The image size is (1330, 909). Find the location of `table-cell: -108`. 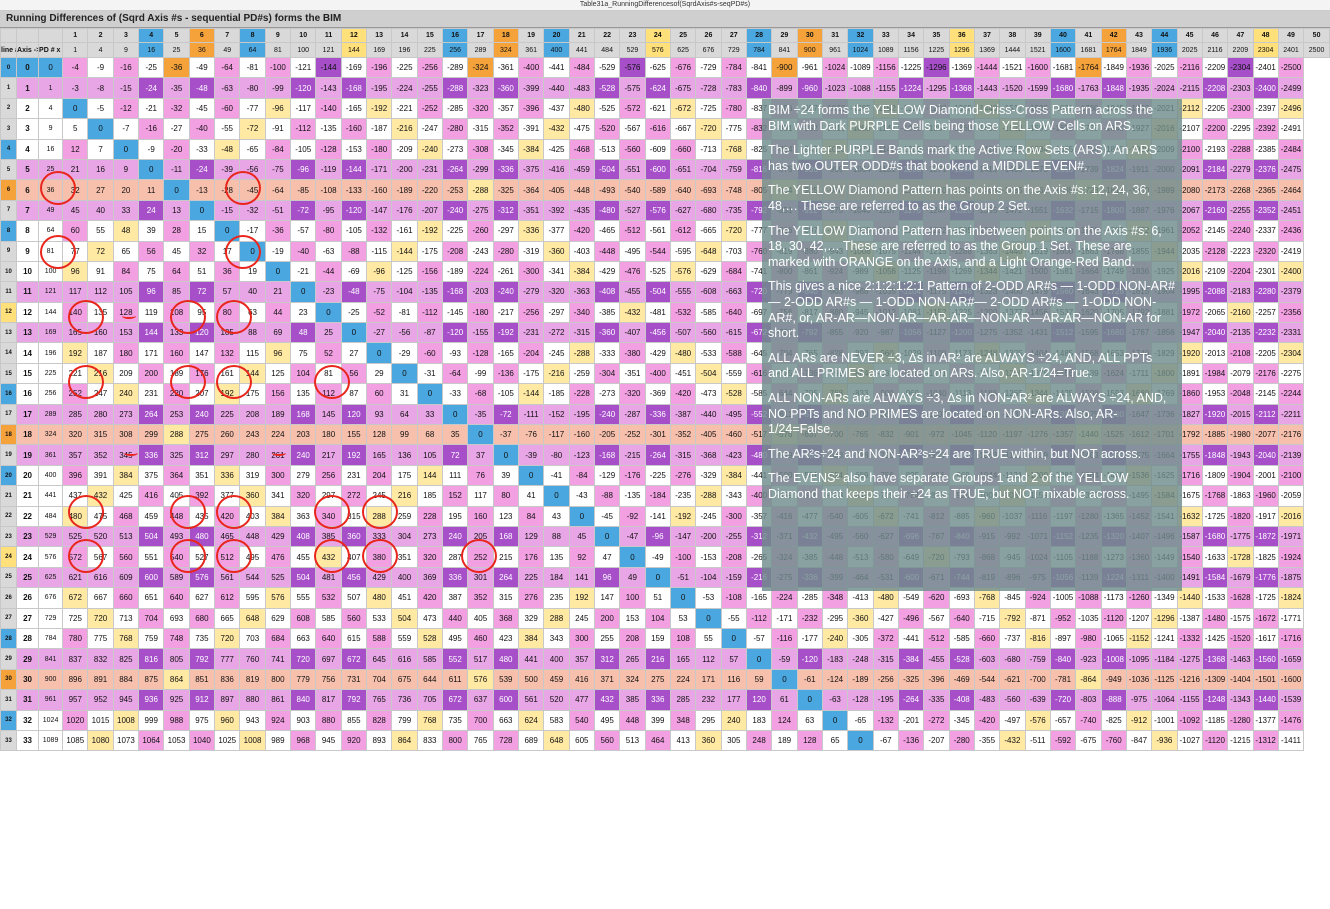

table-cell: -108 is located at coordinates (733, 598).